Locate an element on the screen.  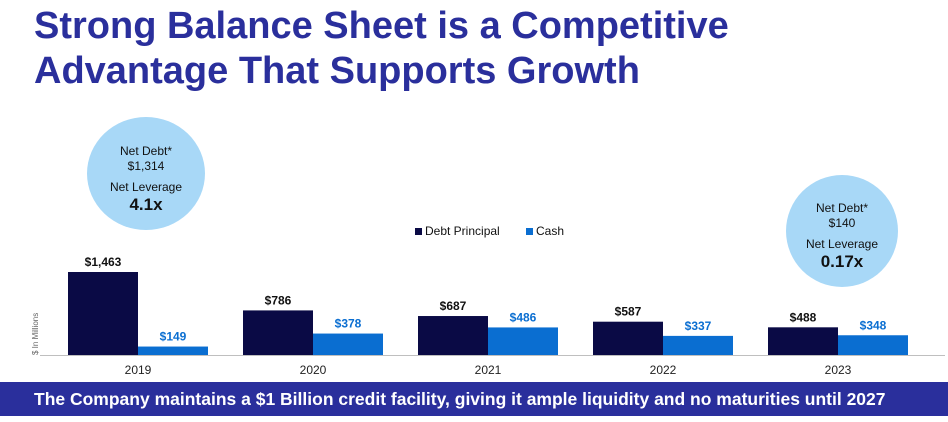
legend-swatch-debt is located at coordinates (418, 231).